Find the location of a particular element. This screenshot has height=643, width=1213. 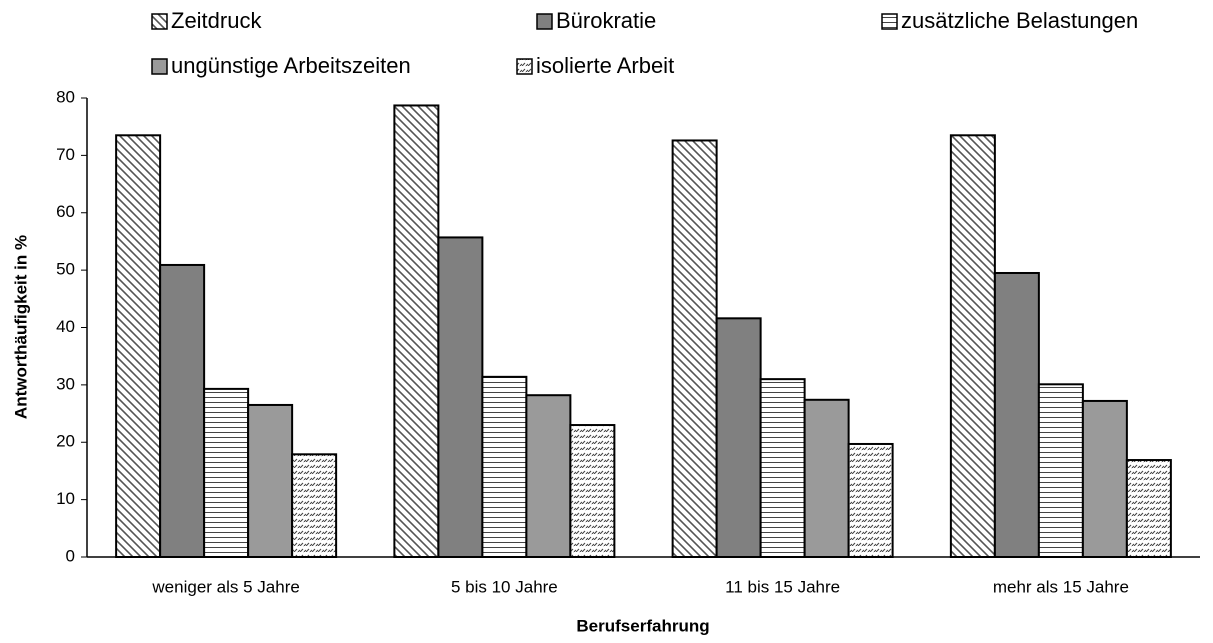

y-tick-label: 20 is located at coordinates (65, 441).